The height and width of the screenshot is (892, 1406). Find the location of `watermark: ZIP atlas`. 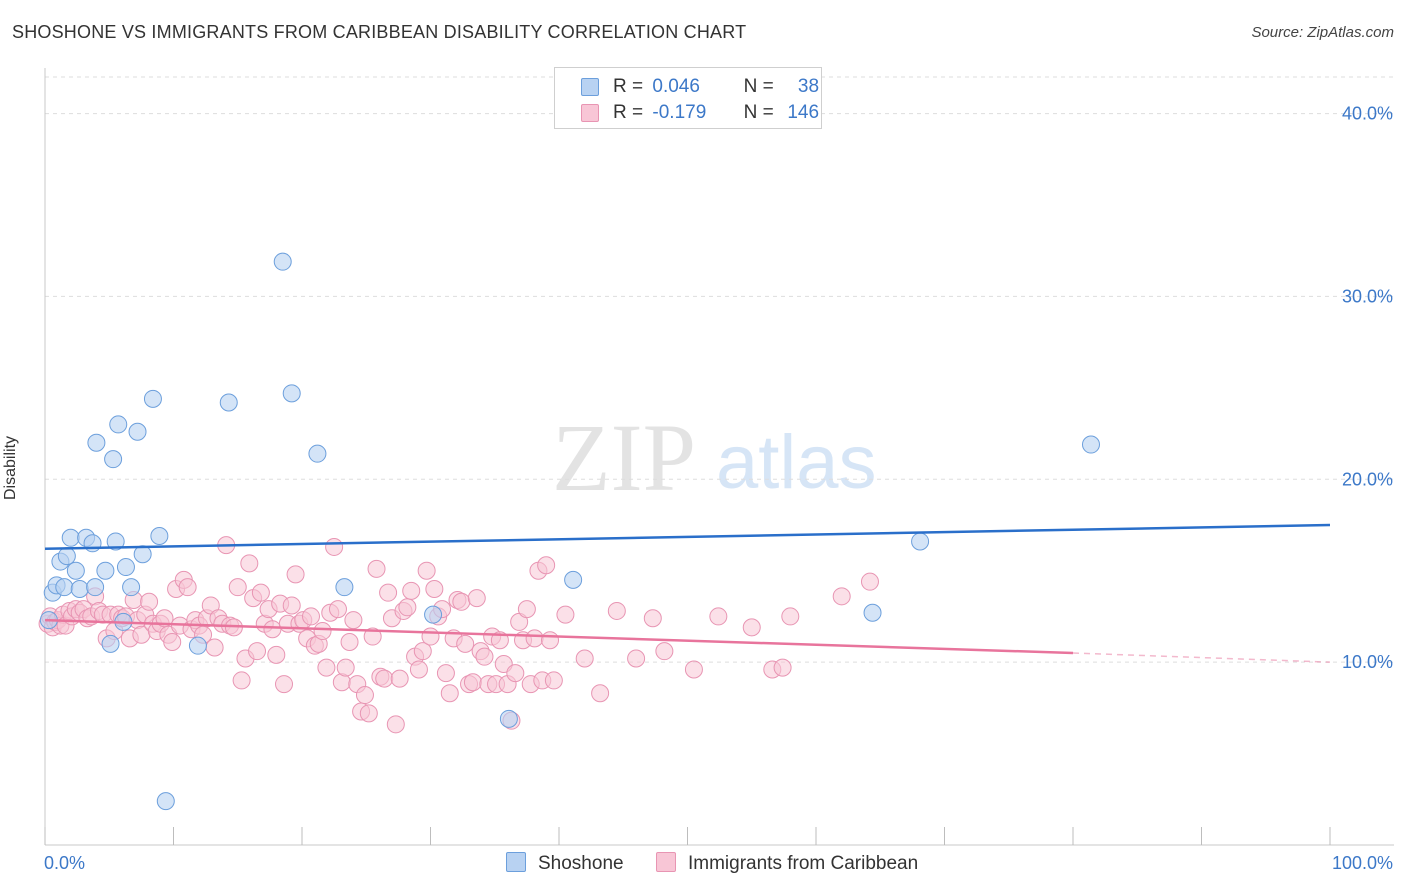

watermark: ZIP atlas is located at coordinates (714, 457).